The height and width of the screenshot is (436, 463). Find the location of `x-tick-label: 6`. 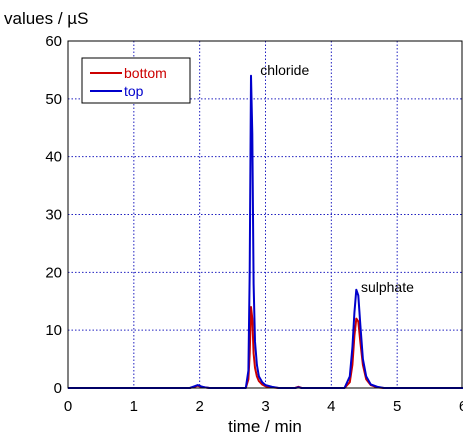

x-tick-label: 6 is located at coordinates (461, 406).